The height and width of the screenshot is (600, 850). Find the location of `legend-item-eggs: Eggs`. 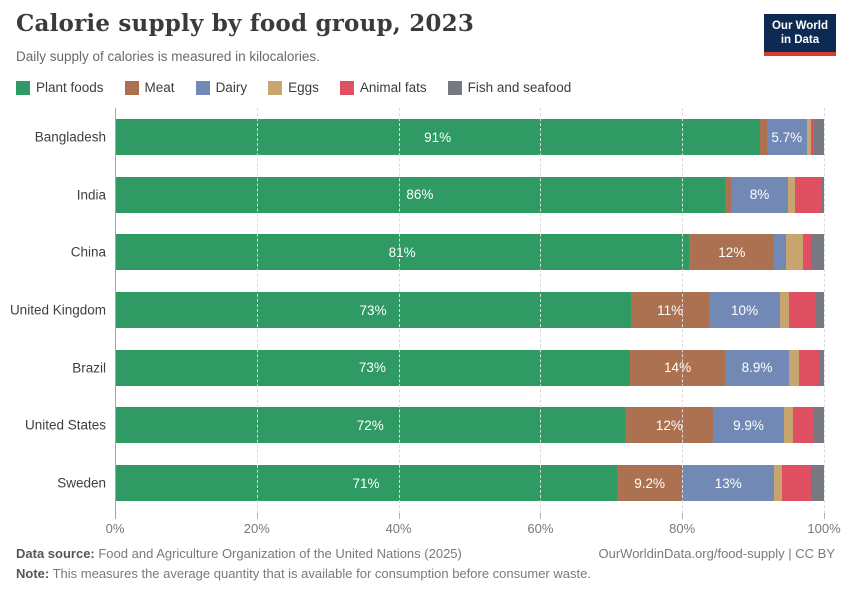

legend-item-eggs: Eggs is located at coordinates (293, 87).